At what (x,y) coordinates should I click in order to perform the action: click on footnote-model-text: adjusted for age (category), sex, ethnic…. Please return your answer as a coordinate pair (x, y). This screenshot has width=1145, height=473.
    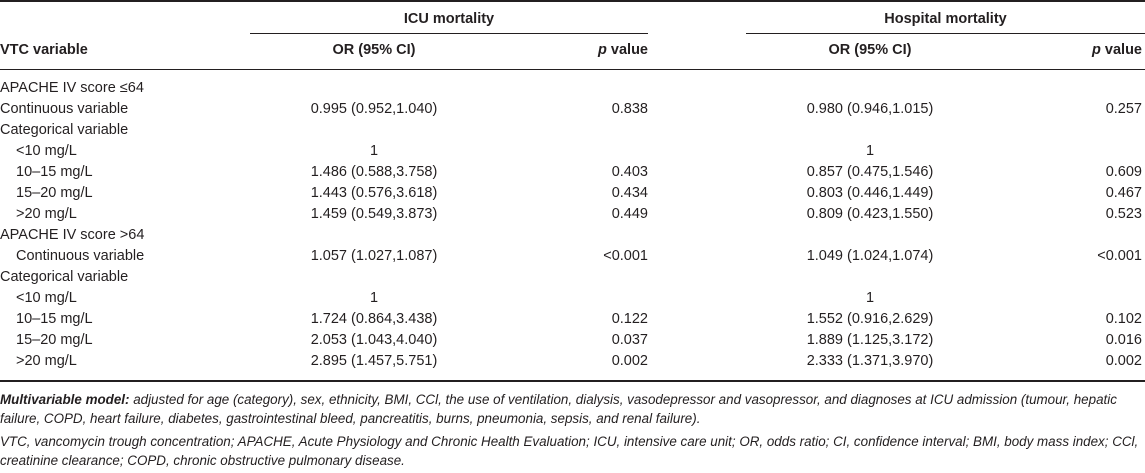
    Looking at the image, I should click on (558, 409).